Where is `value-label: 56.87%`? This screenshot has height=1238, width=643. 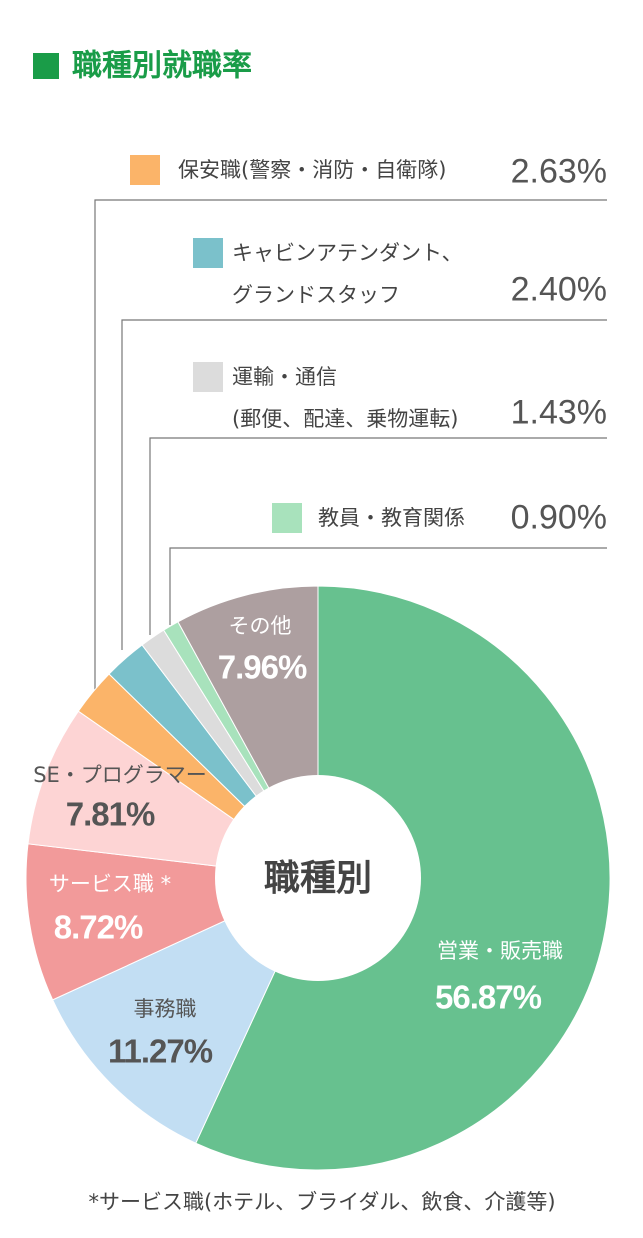
value-label: 56.87% is located at coordinates (488, 997).